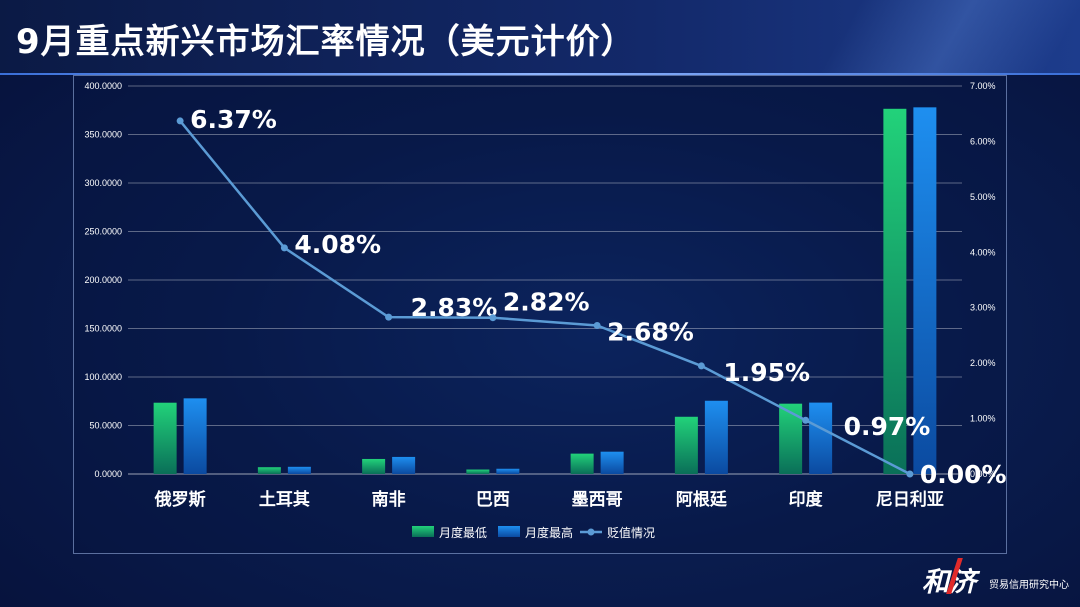 The image size is (1080, 607). I want to click on right-axis-tick: 6.00%, so click(983, 141).